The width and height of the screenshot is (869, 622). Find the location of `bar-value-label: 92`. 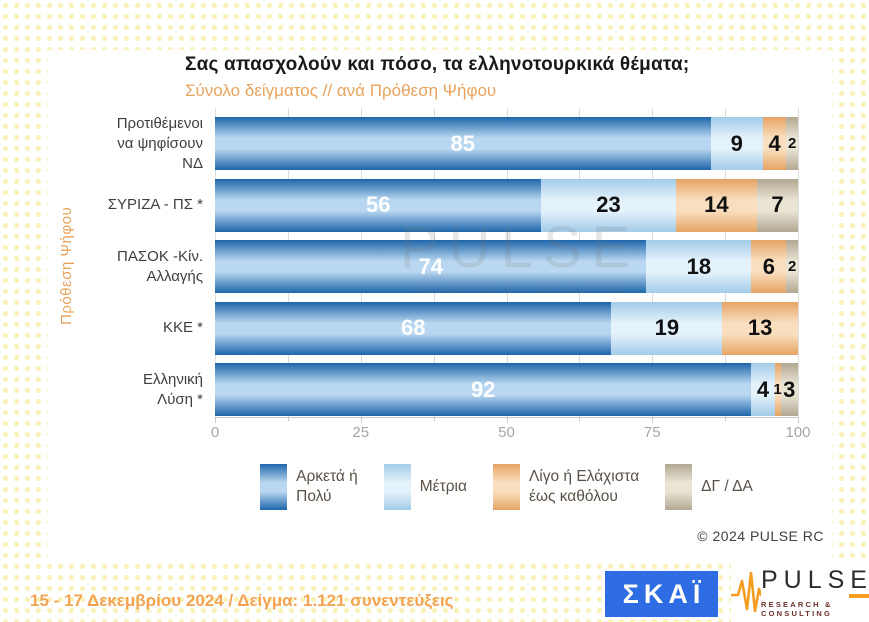

bar-value-label: 92 is located at coordinates (483, 389).